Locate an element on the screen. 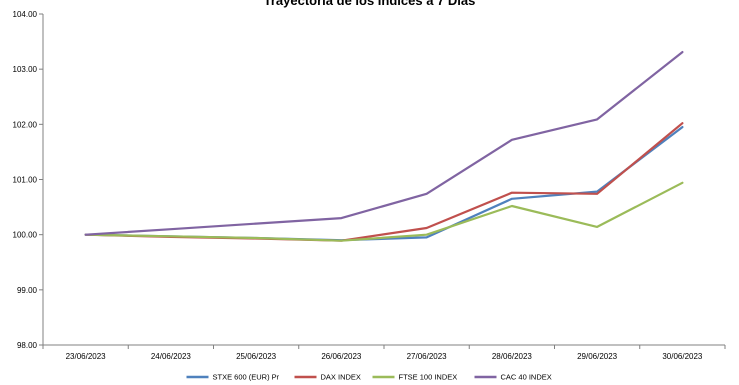 Image resolution: width=739 pixels, height=385 pixels. x-tick-label: 30/06/2023 is located at coordinates (682, 356).